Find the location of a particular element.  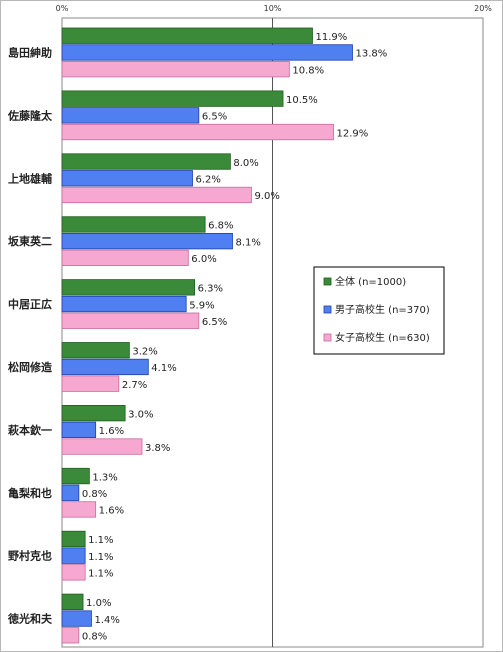

category-label: 野村克也 is located at coordinates (30, 556).